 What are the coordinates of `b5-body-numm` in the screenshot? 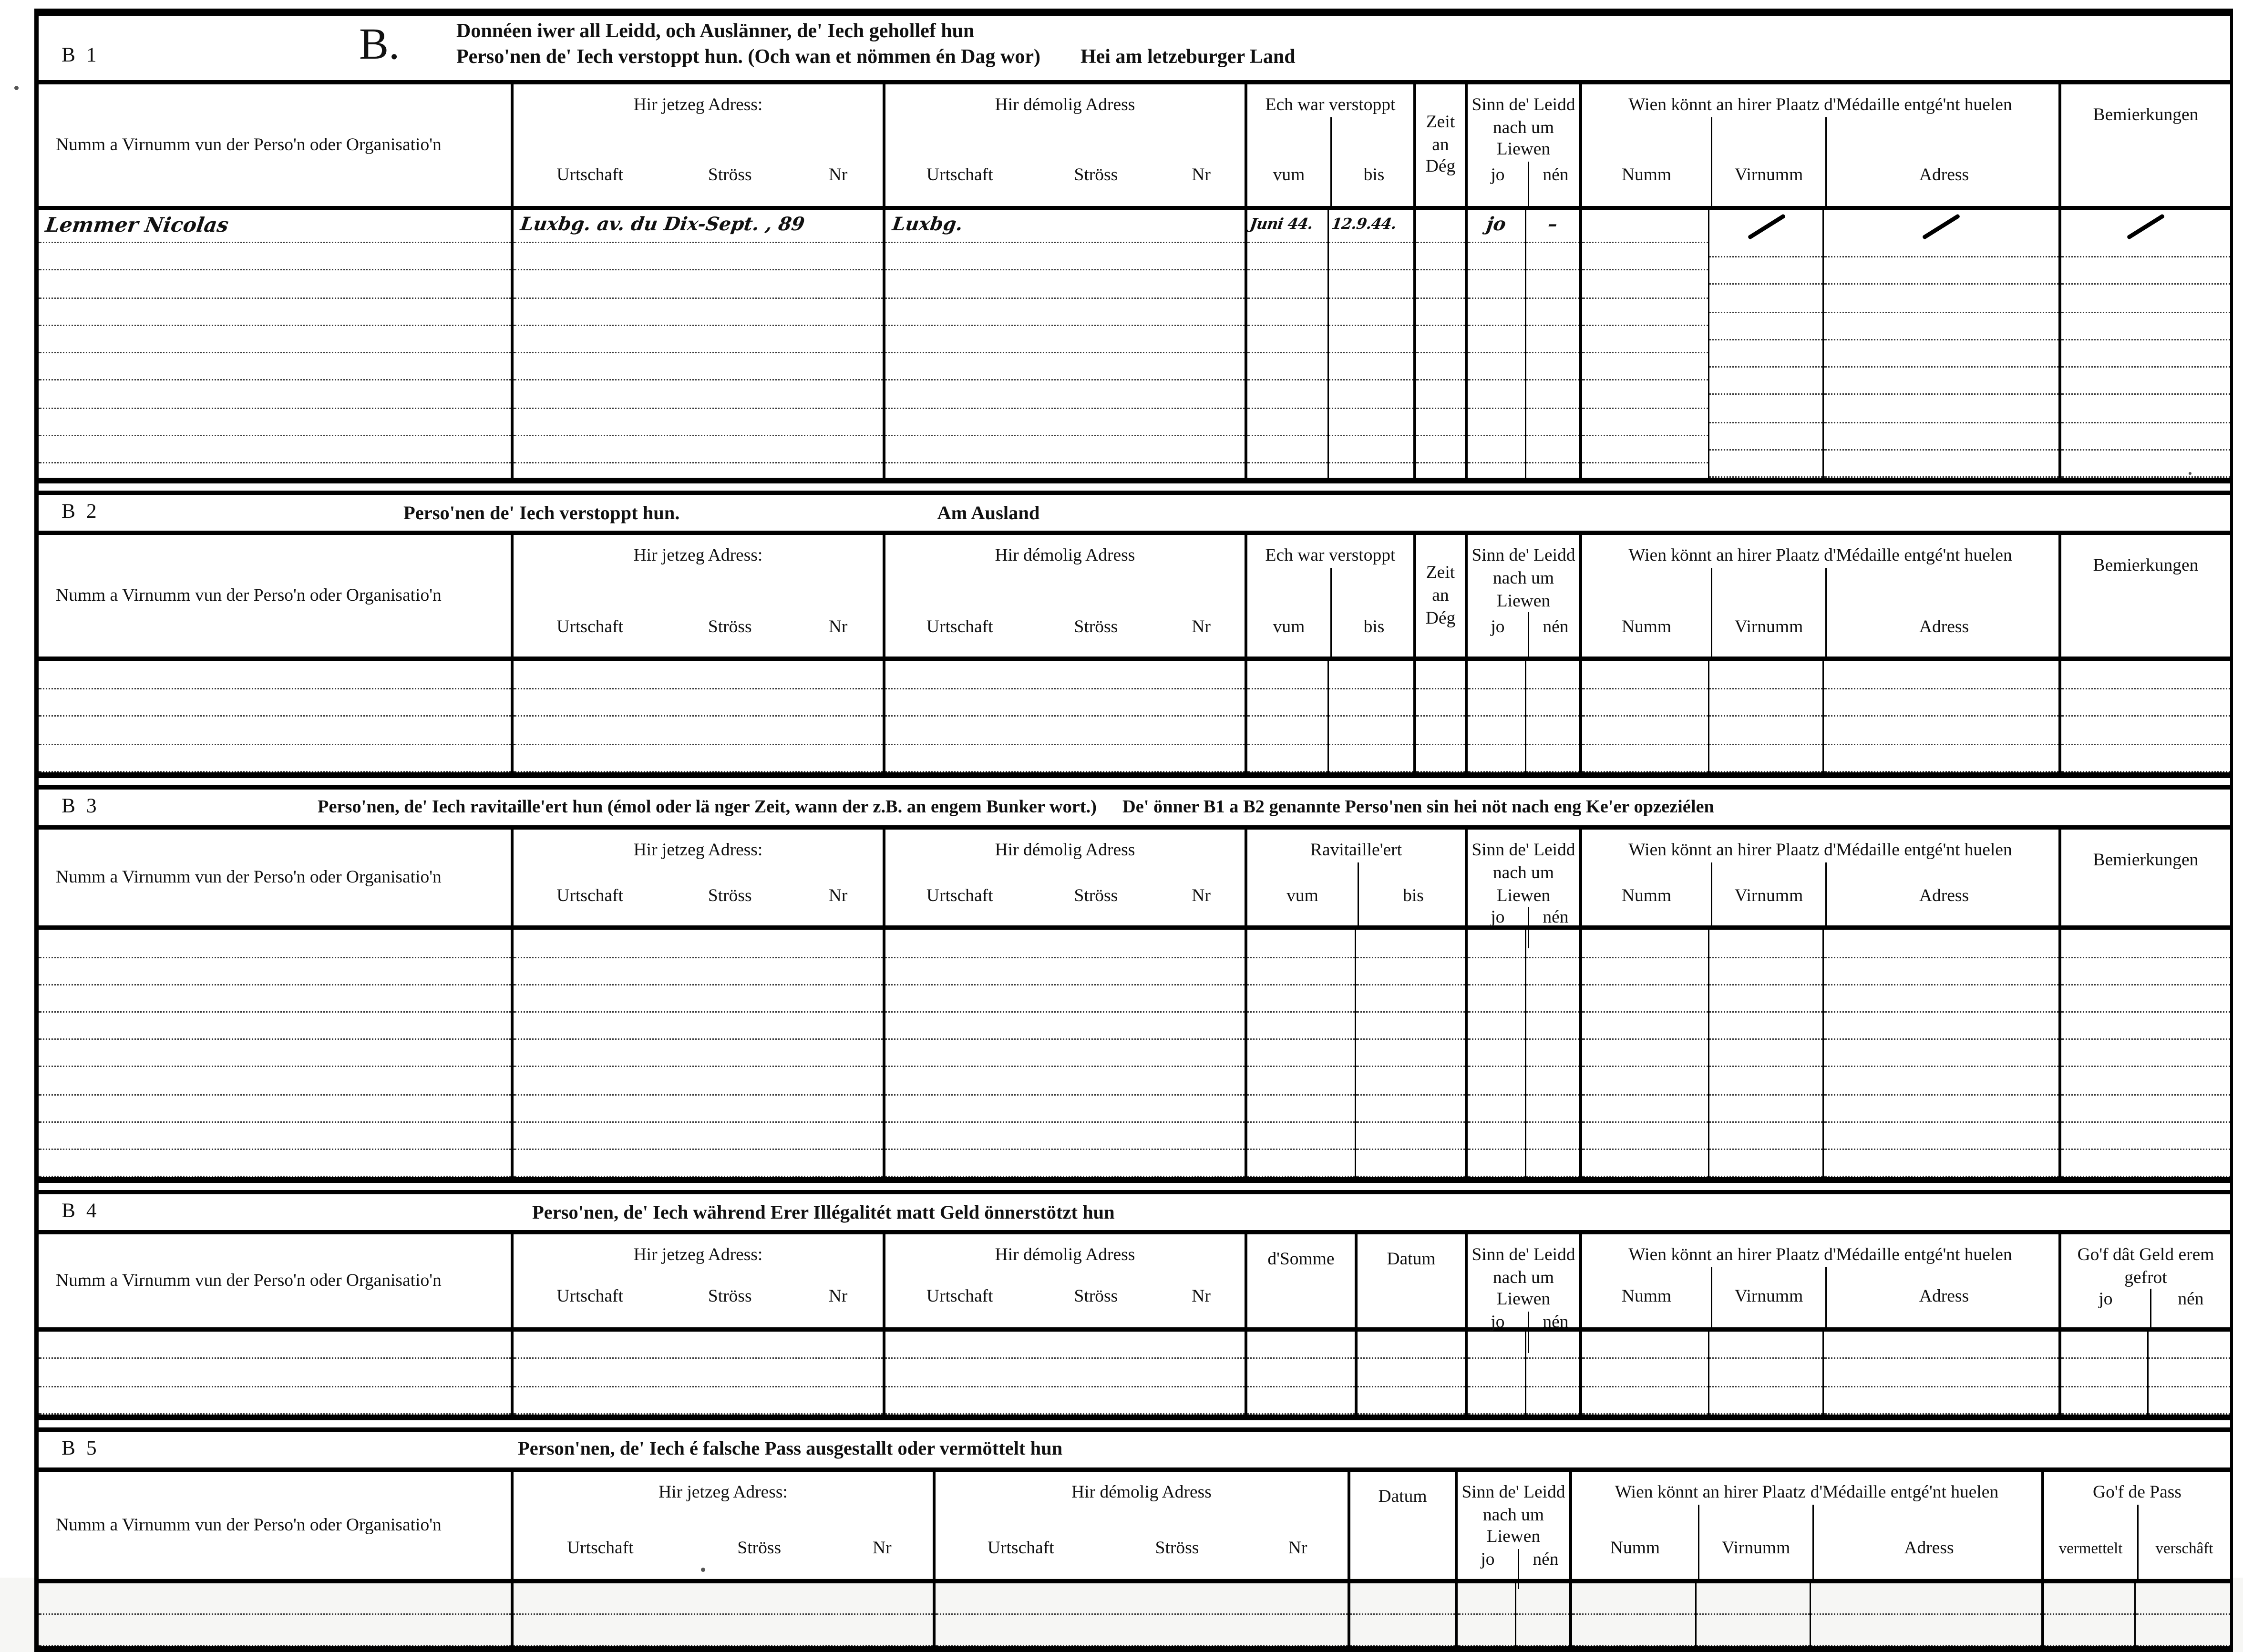 It's located at (1632, 1614).